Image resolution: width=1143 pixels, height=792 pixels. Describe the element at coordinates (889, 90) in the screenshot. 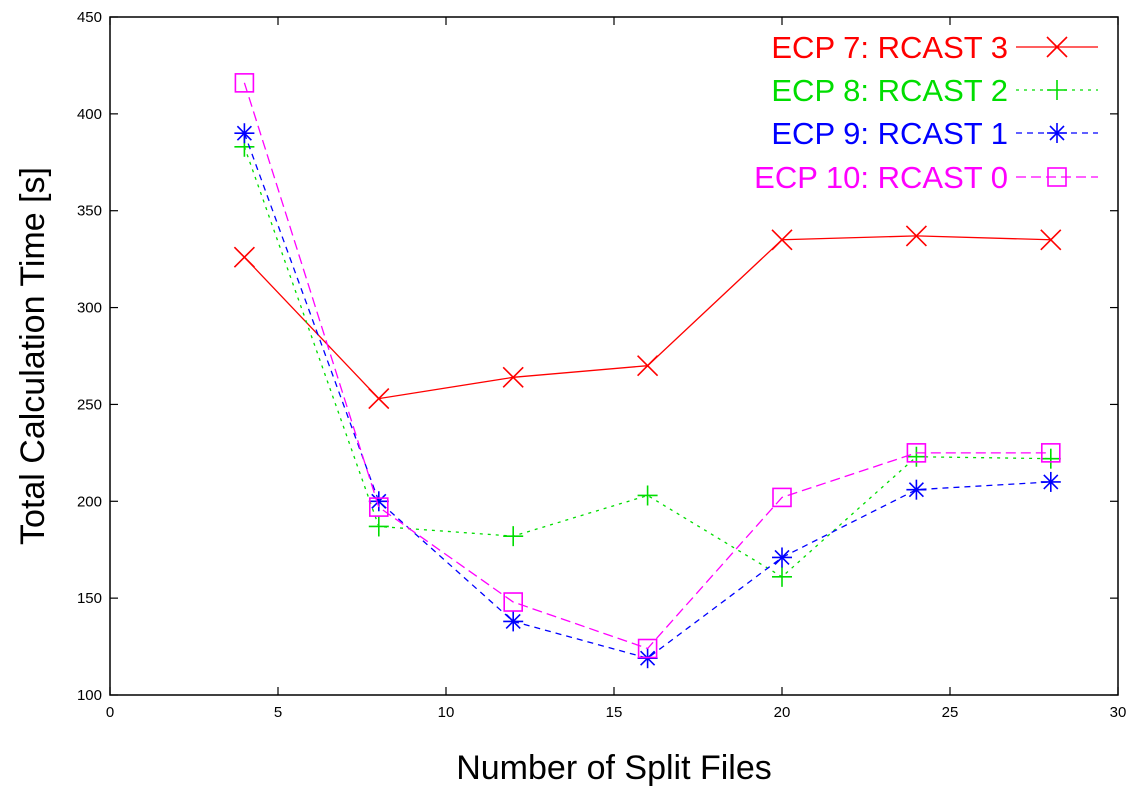

I see `legend-label: ECP 8: RCAST 2` at that location.